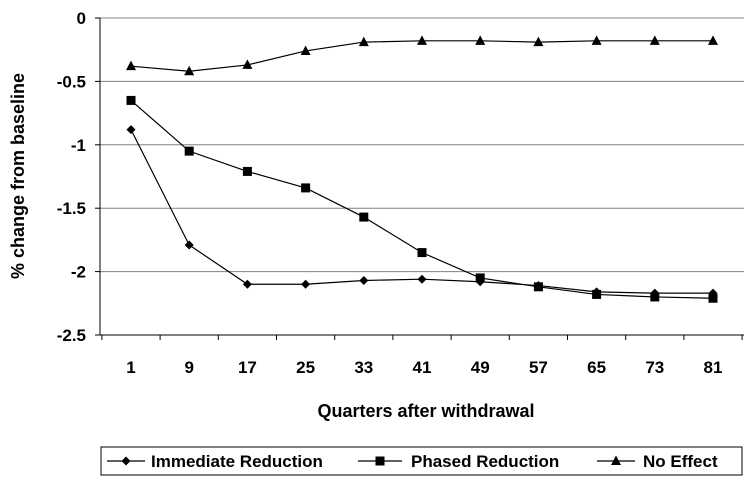  I want to click on legend-item-phased-reduction: Phased Reduction, so click(458, 461).